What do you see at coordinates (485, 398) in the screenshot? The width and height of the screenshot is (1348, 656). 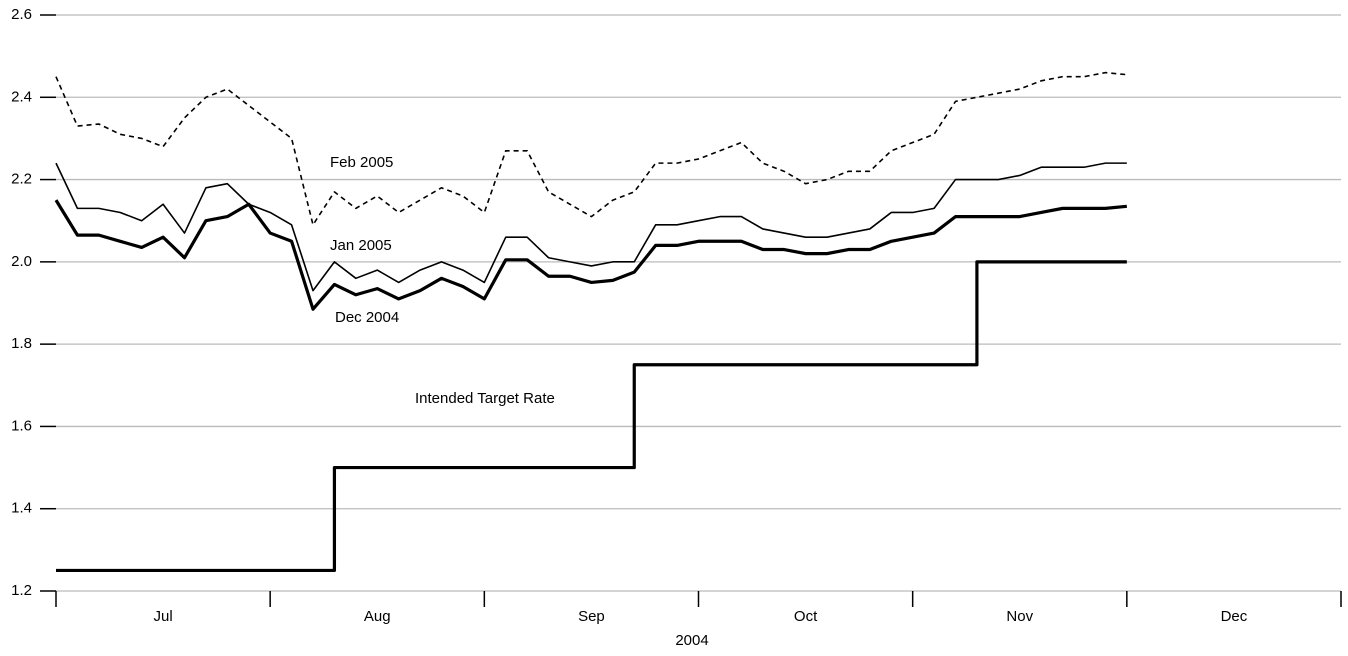 I see `series-label: Intended Target Rate` at bounding box center [485, 398].